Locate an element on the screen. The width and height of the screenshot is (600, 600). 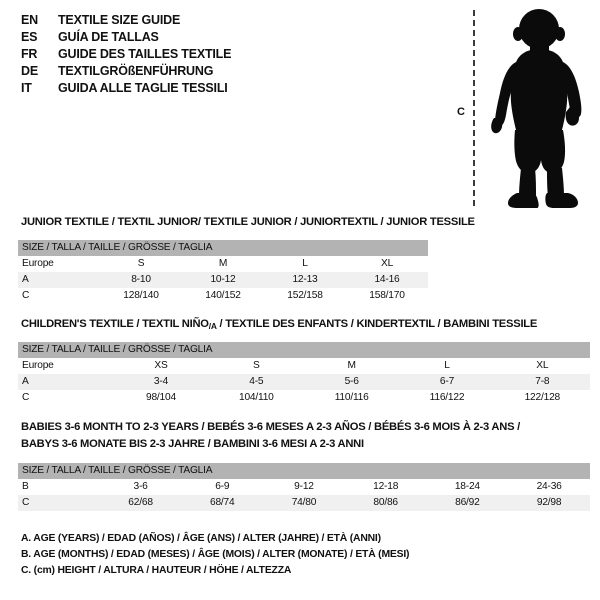
junior-row-europe-v3: XL is located at coordinates (387, 264).